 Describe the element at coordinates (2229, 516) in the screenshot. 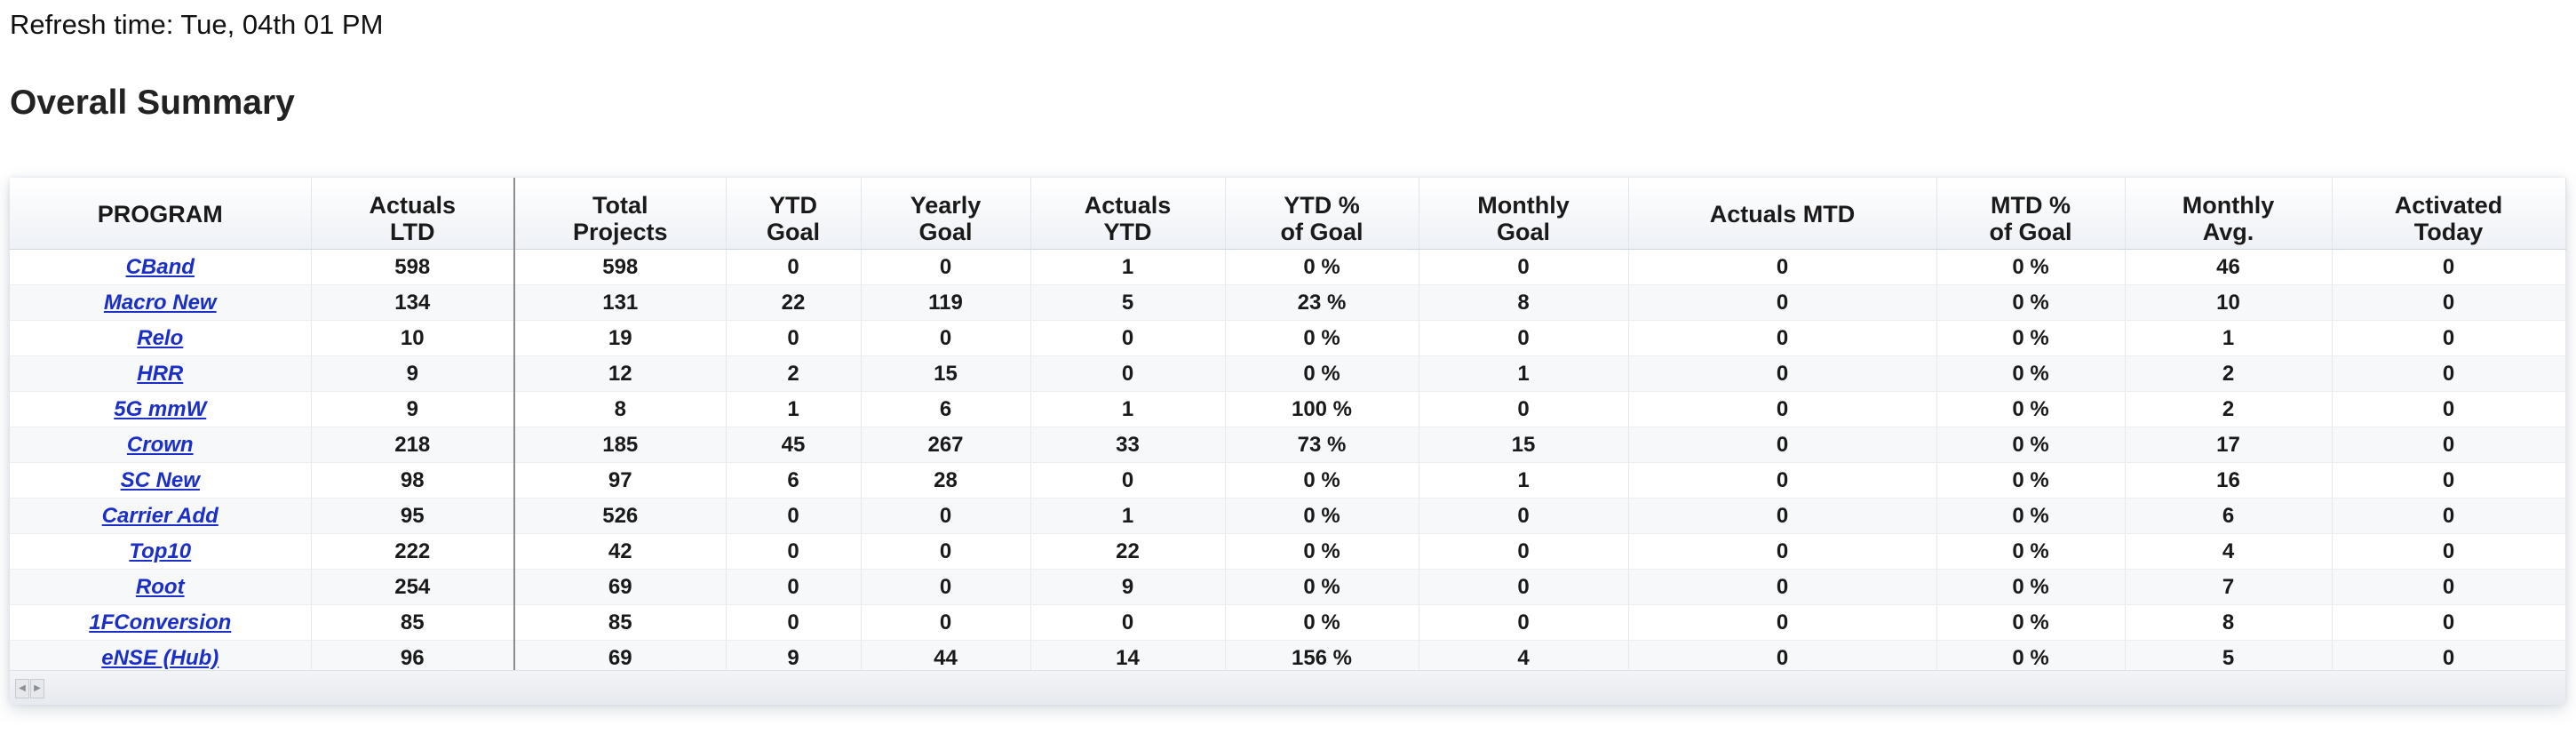

I see `table-cell: 6` at that location.